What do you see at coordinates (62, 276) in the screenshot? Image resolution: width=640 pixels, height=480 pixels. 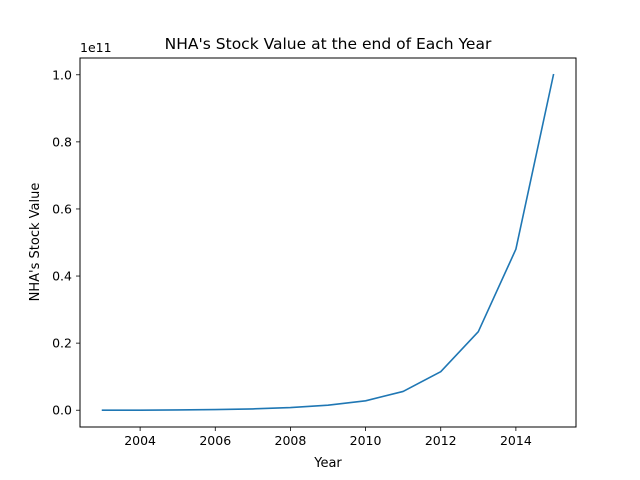 I see `y-tick-label-2: 0.4` at bounding box center [62, 276].